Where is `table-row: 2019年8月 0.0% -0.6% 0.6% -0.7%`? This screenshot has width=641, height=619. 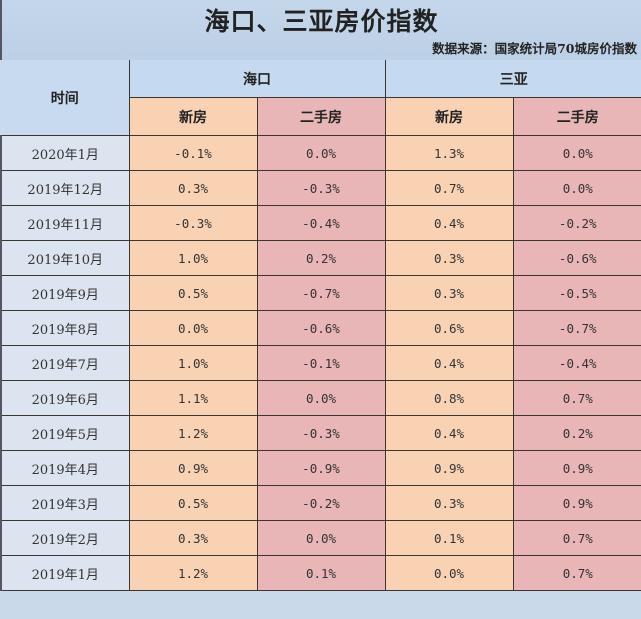
table-row: 2019年8月 0.0% -0.6% 0.6% -0.7% is located at coordinates (320, 328).